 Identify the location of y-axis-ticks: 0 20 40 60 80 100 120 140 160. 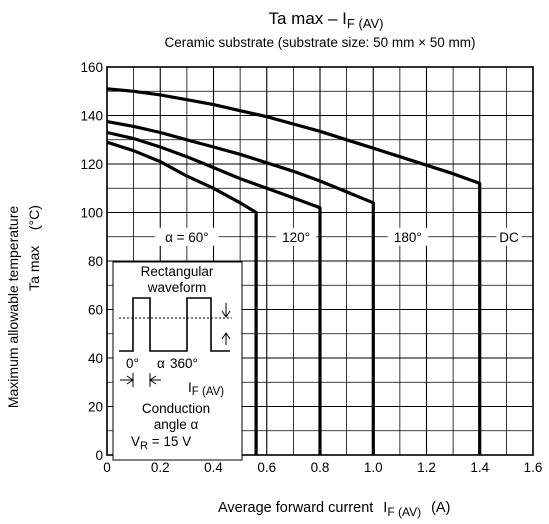
(91, 261).